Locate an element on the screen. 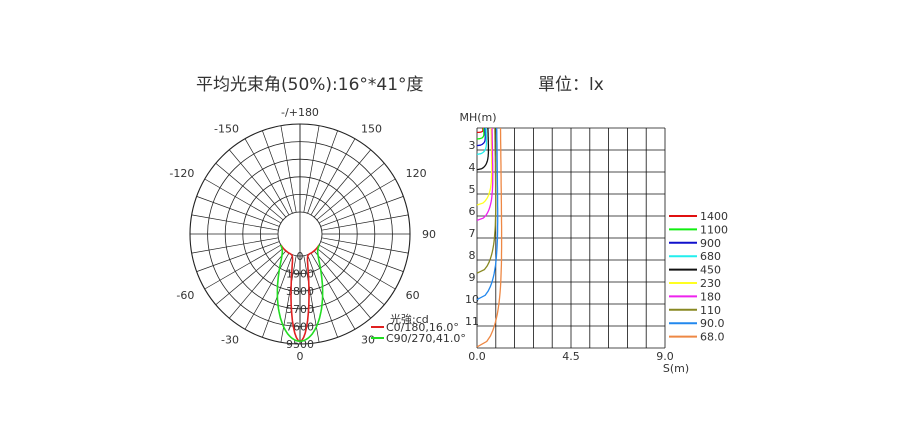 The height and width of the screenshot is (428, 904). iso-y-tick-label: 7 is located at coordinates (472, 233).